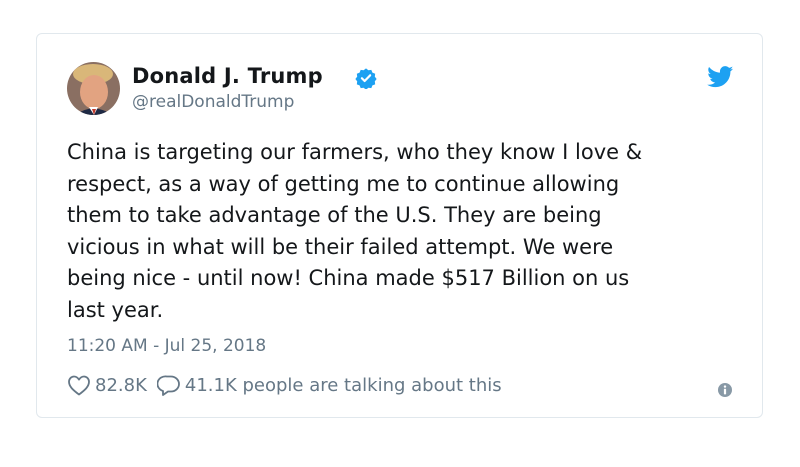 The width and height of the screenshot is (800, 467). I want to click on speech-bubble-icon, so click(168, 385).